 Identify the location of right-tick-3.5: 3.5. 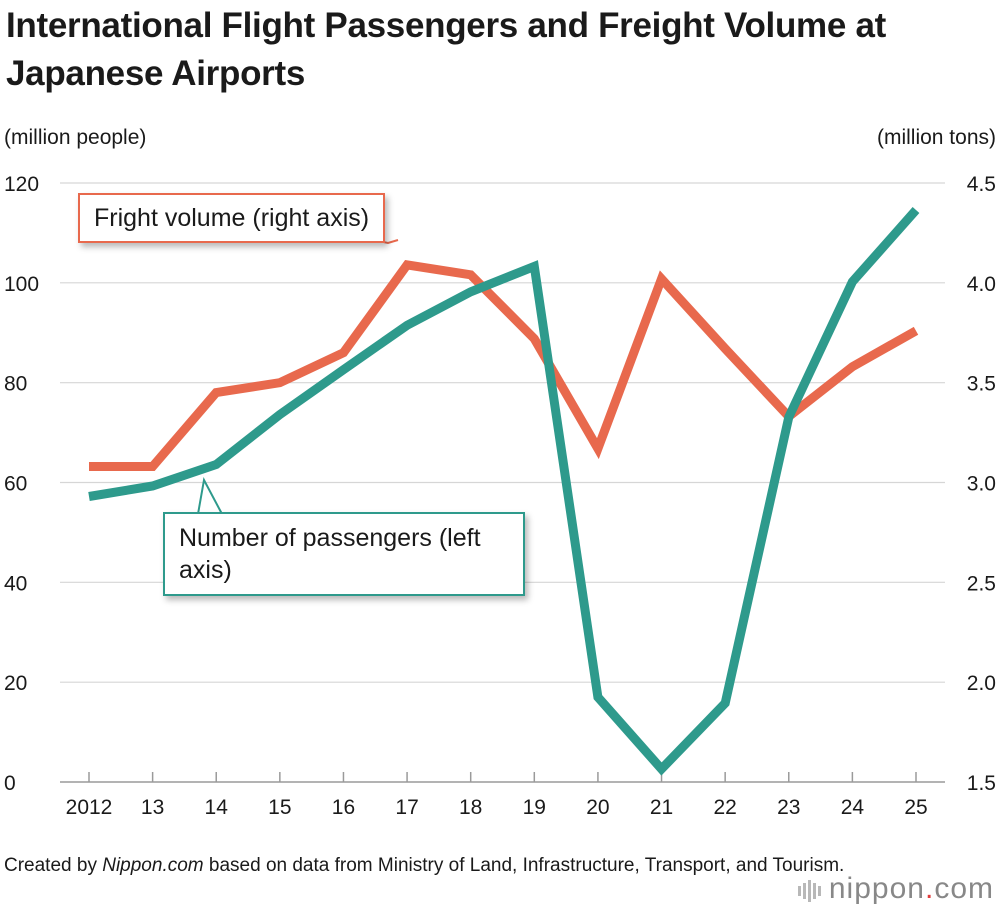
(981, 384).